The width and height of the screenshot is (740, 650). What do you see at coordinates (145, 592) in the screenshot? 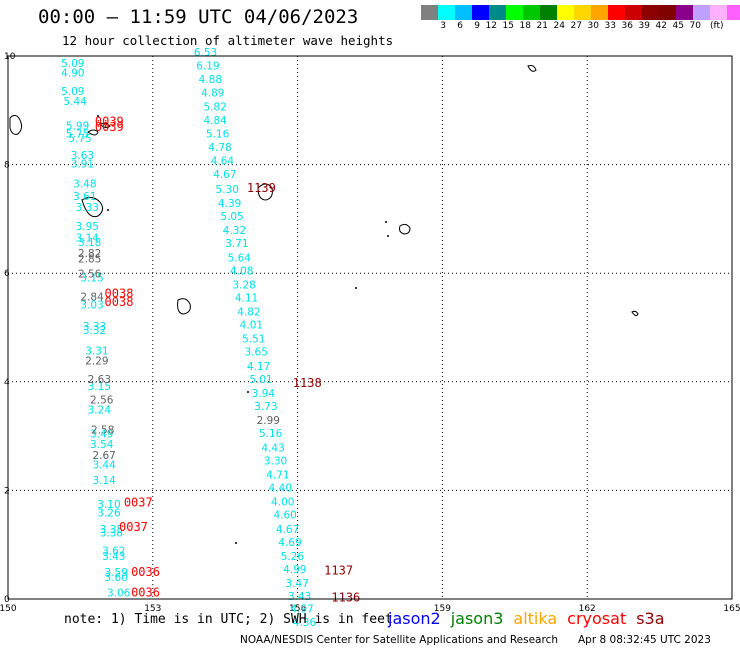
I see `pass-time-label: 0036` at bounding box center [145, 592].